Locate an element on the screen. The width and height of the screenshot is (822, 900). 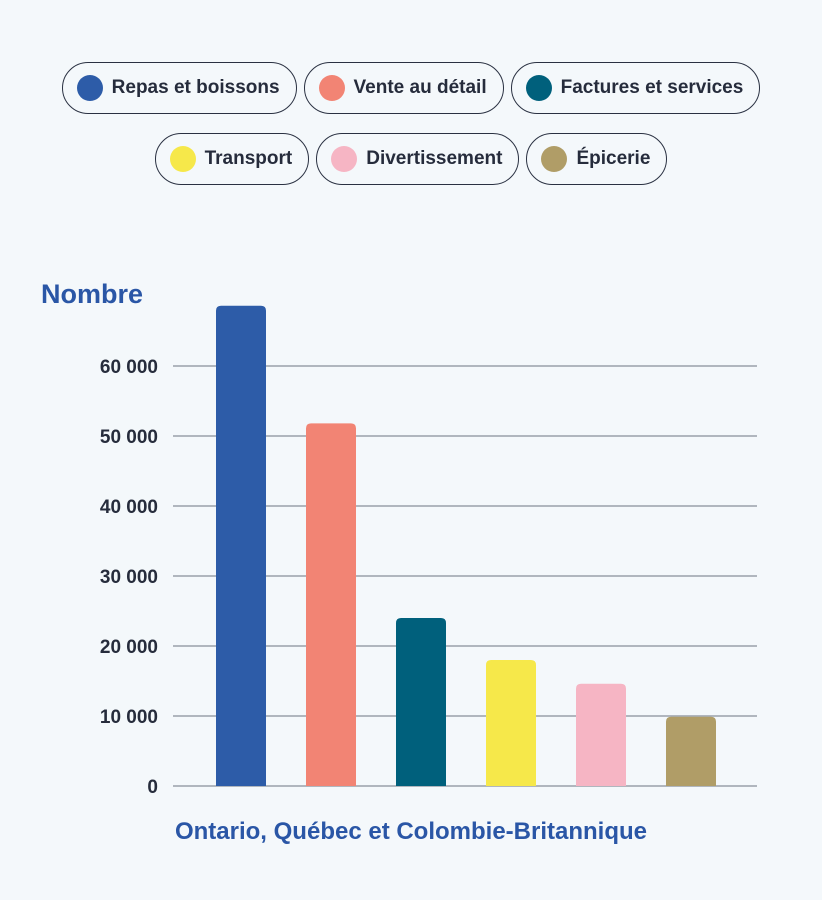
legend-label: Repas et boissons is located at coordinates (195, 87).